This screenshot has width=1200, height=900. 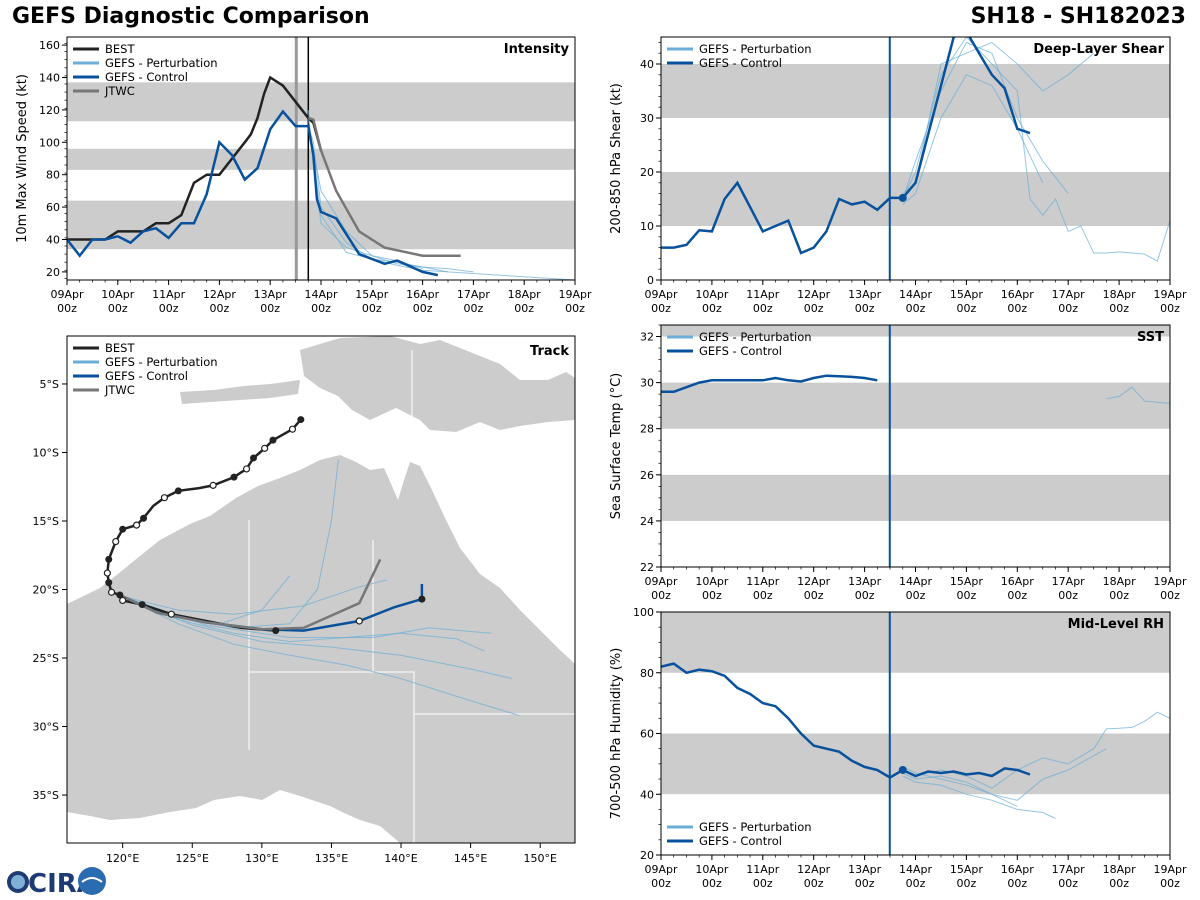 I want to click on track-xtick-label: 135°E, so click(x=331, y=858).